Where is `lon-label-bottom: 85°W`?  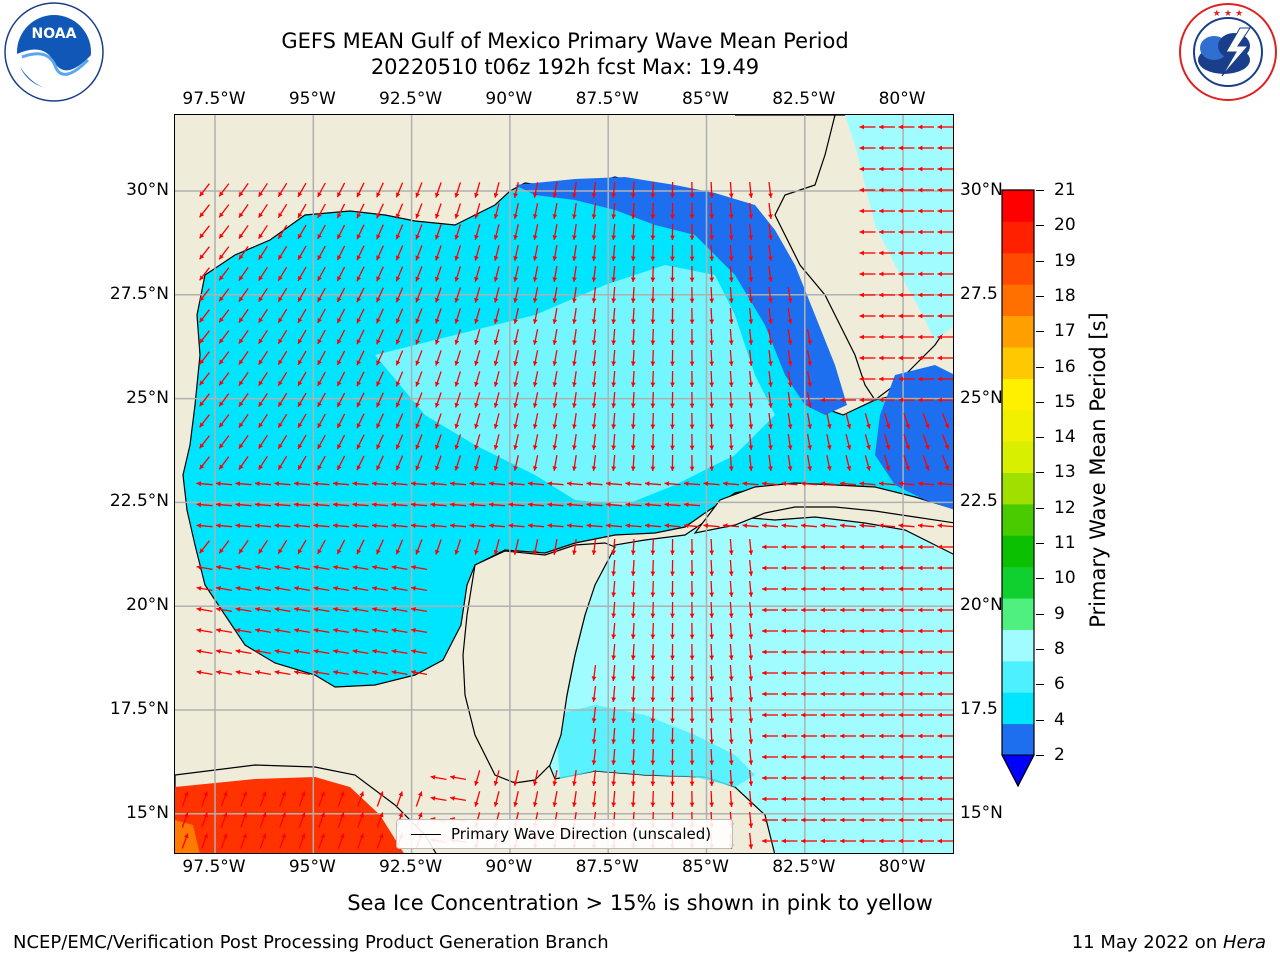
lon-label-bottom: 85°W is located at coordinates (705, 867).